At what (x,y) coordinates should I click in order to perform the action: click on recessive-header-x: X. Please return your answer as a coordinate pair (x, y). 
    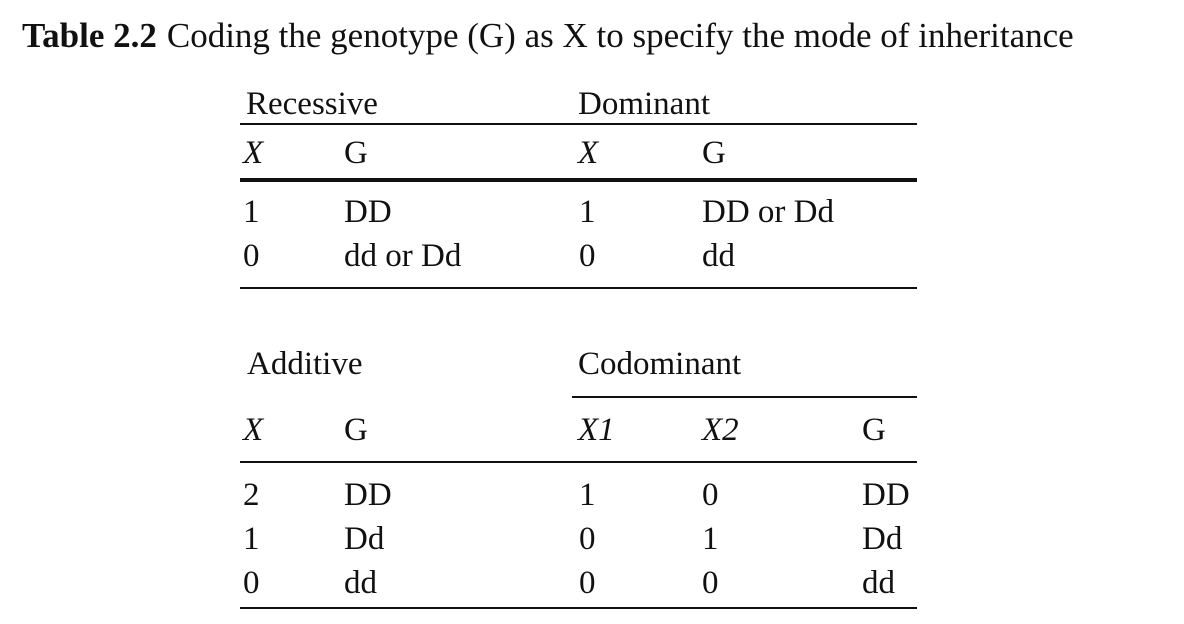
    Looking at the image, I should click on (253, 153).